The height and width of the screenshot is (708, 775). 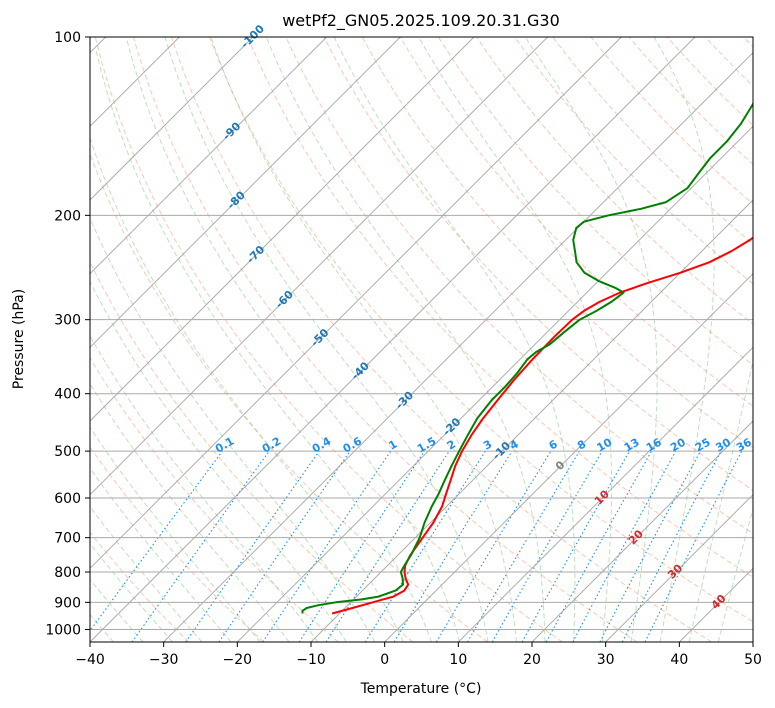 What do you see at coordinates (19, 339) in the screenshot?
I see `y-axis-title: Pressure (hPa)` at bounding box center [19, 339].